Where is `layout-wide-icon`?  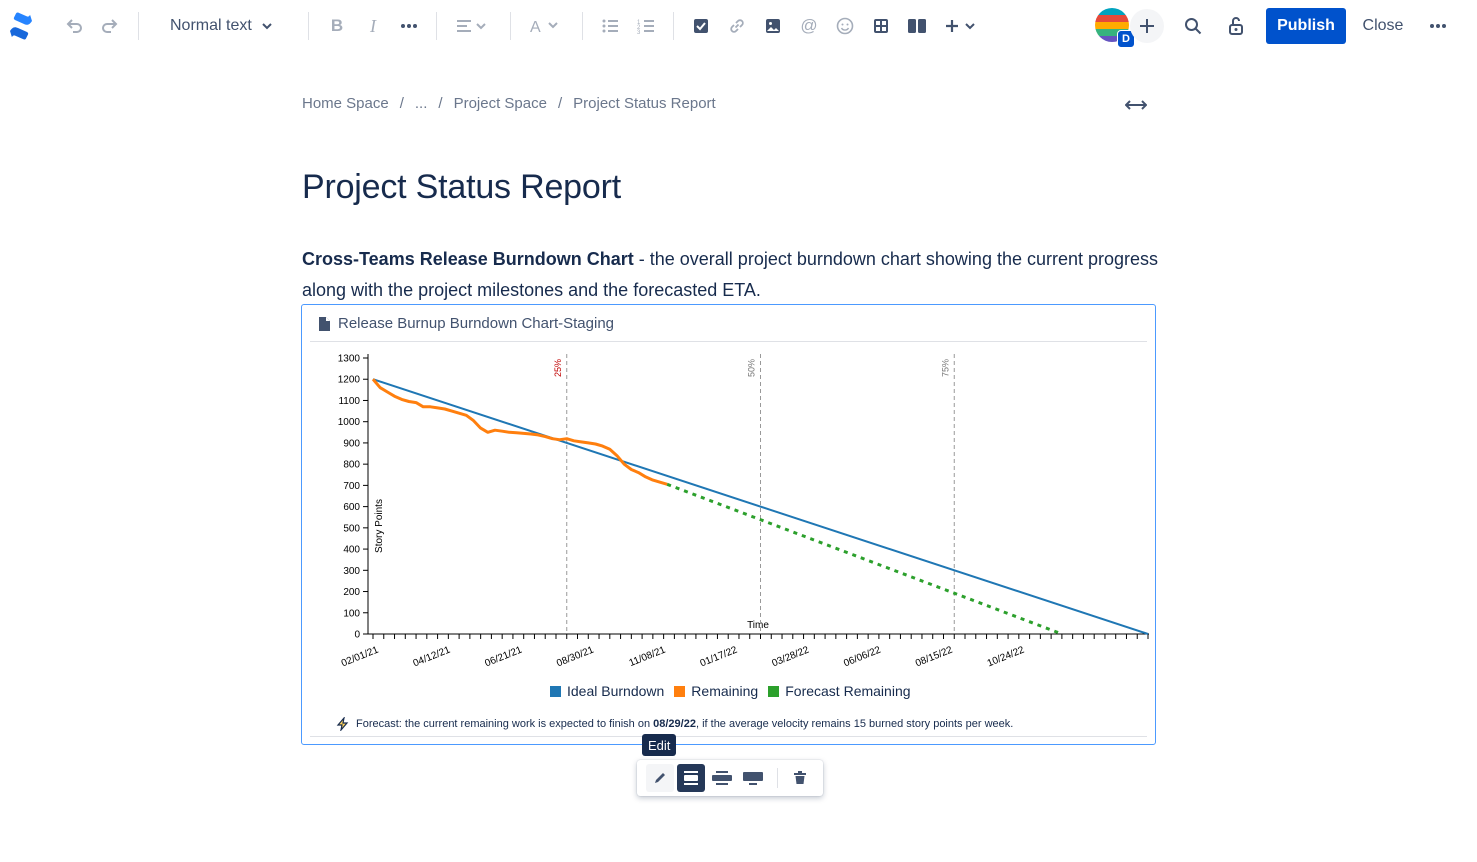
layout-wide-icon is located at coordinates (722, 778).